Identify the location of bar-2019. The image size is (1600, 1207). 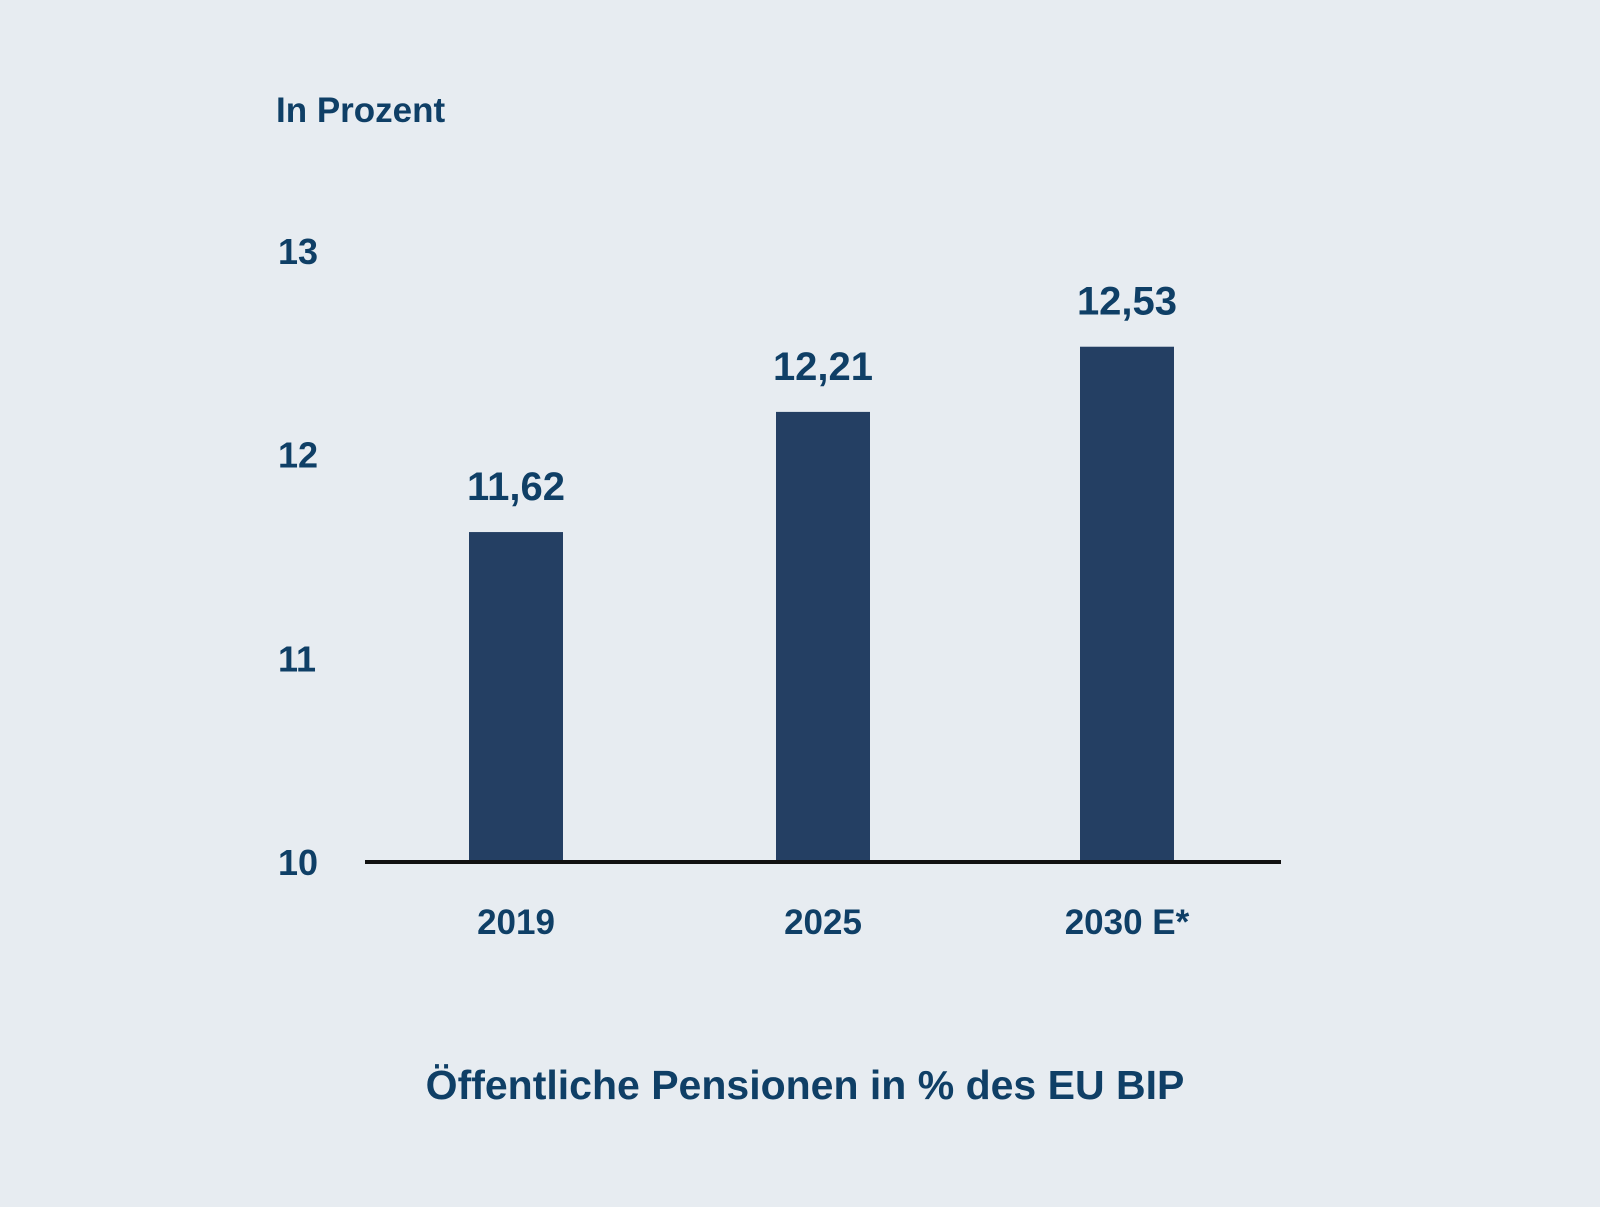
(516, 697).